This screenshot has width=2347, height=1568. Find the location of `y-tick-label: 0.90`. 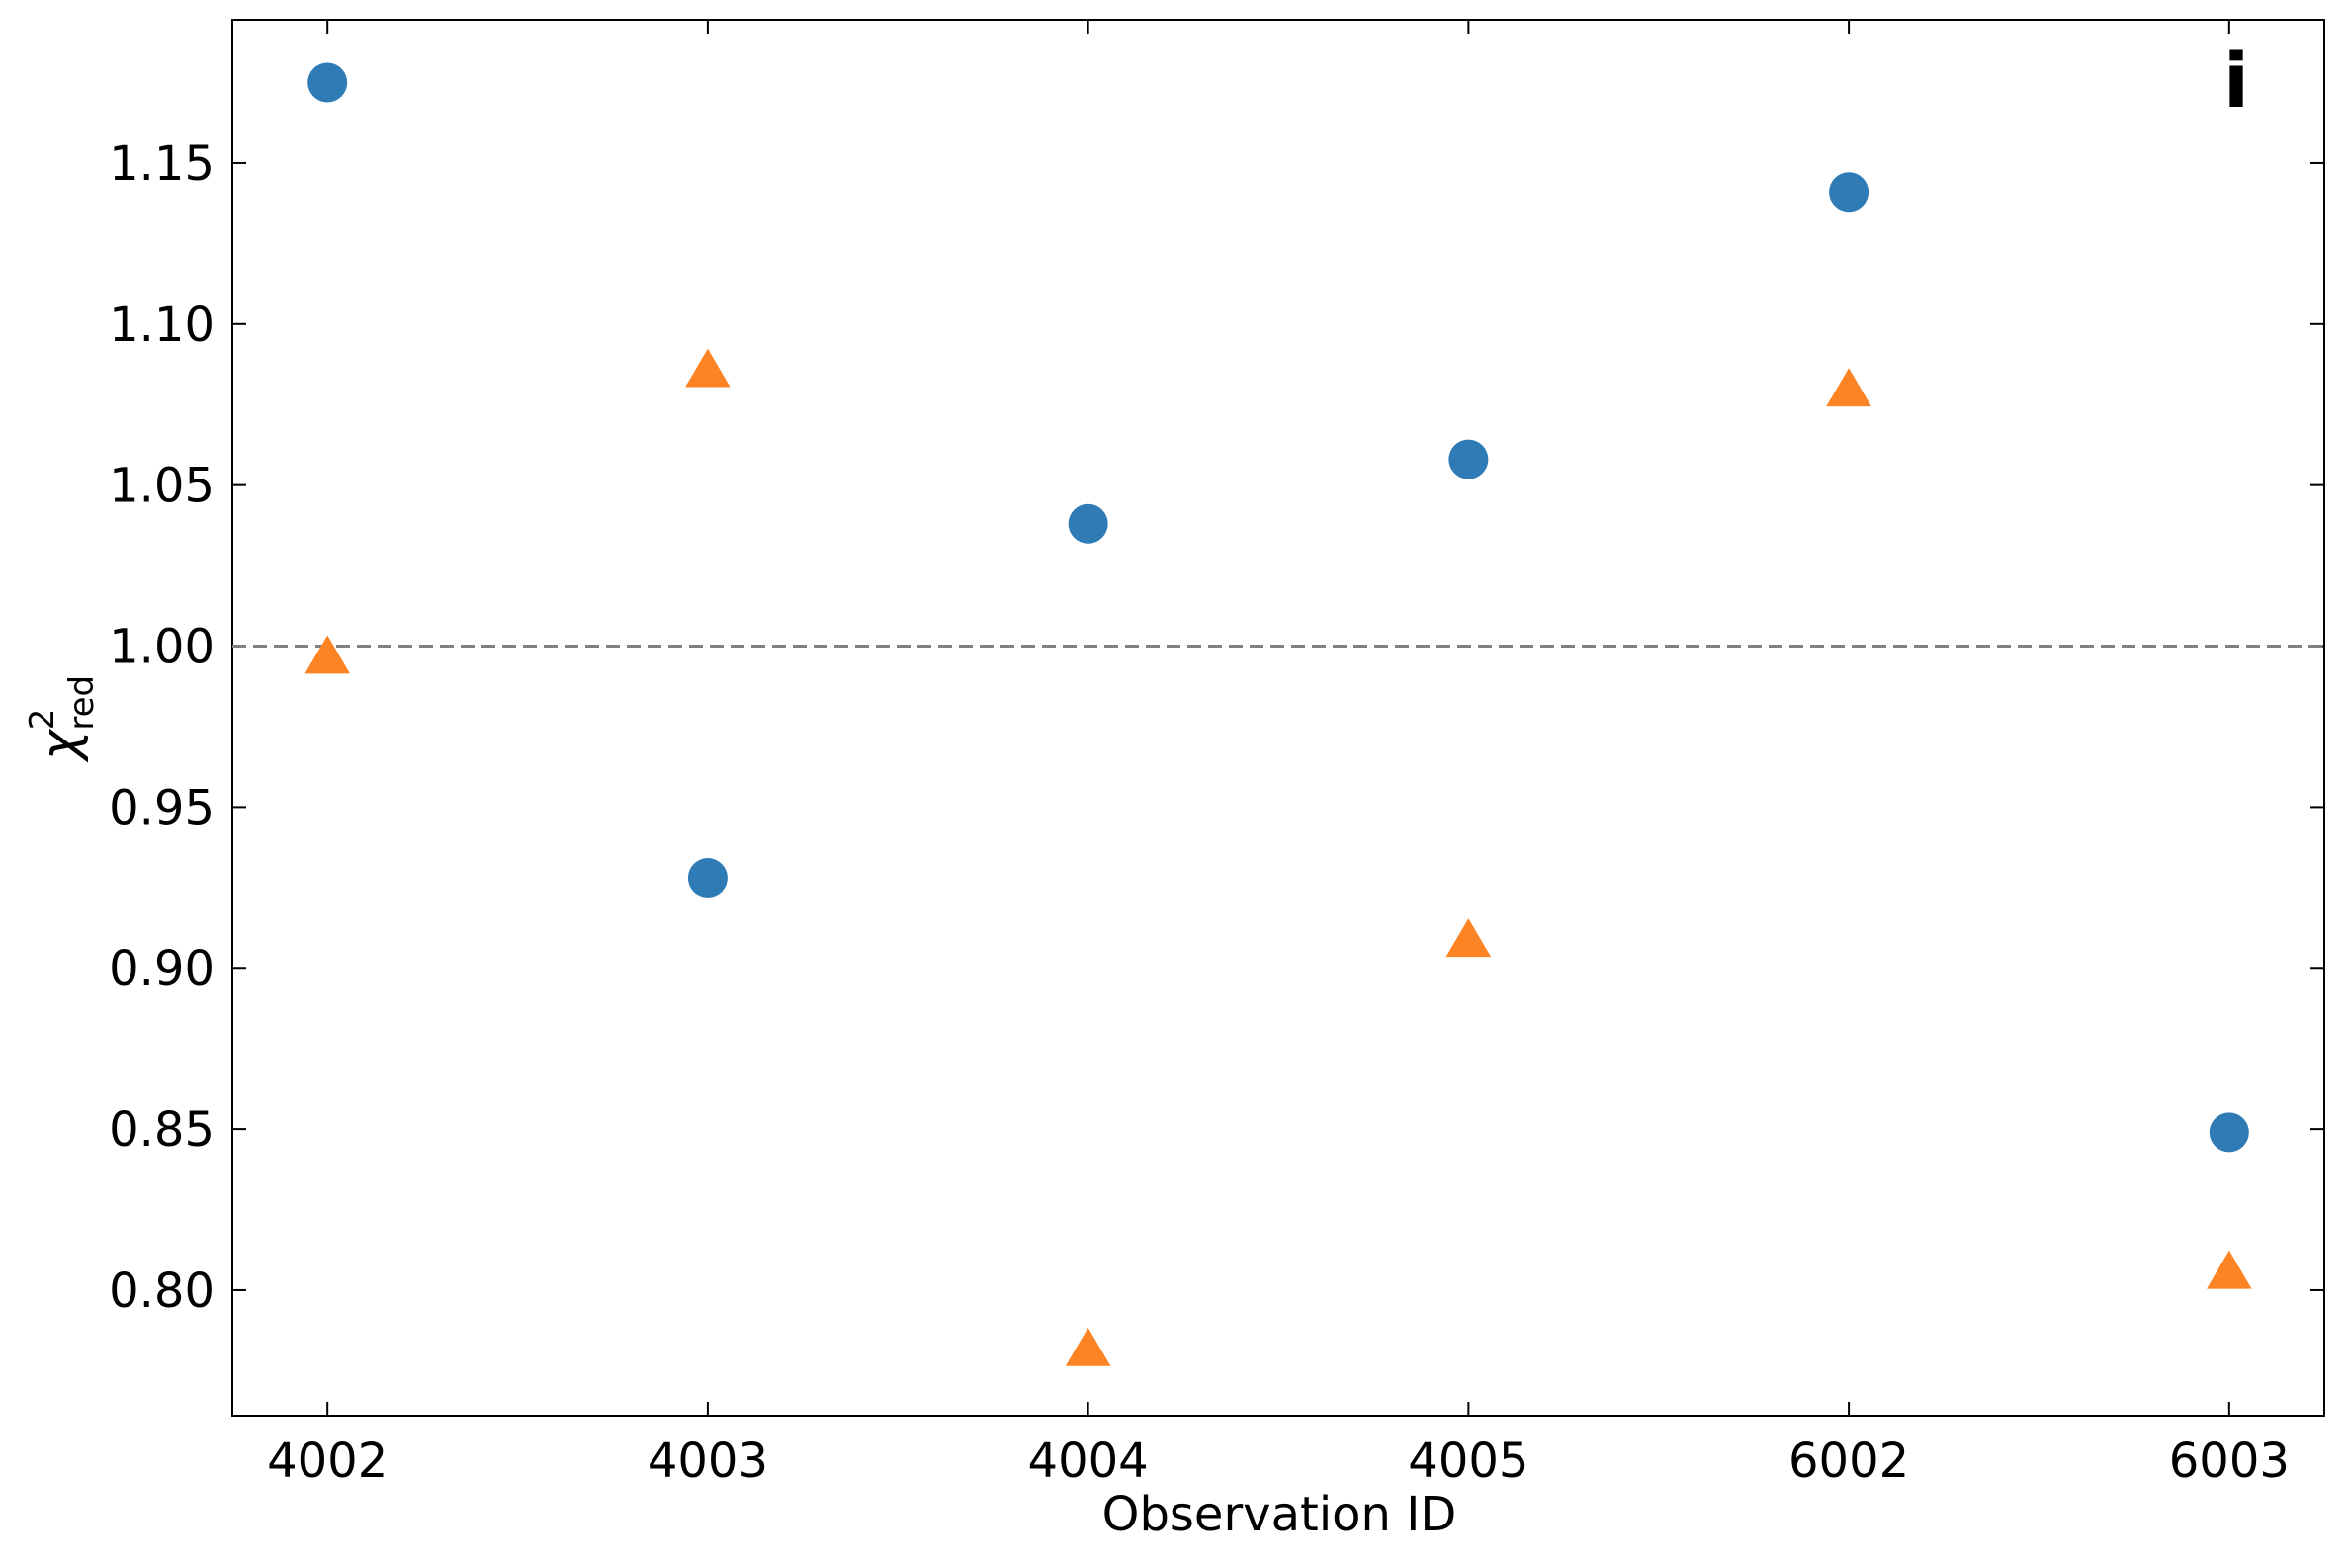

y-tick-label: 0.90 is located at coordinates (162, 969).